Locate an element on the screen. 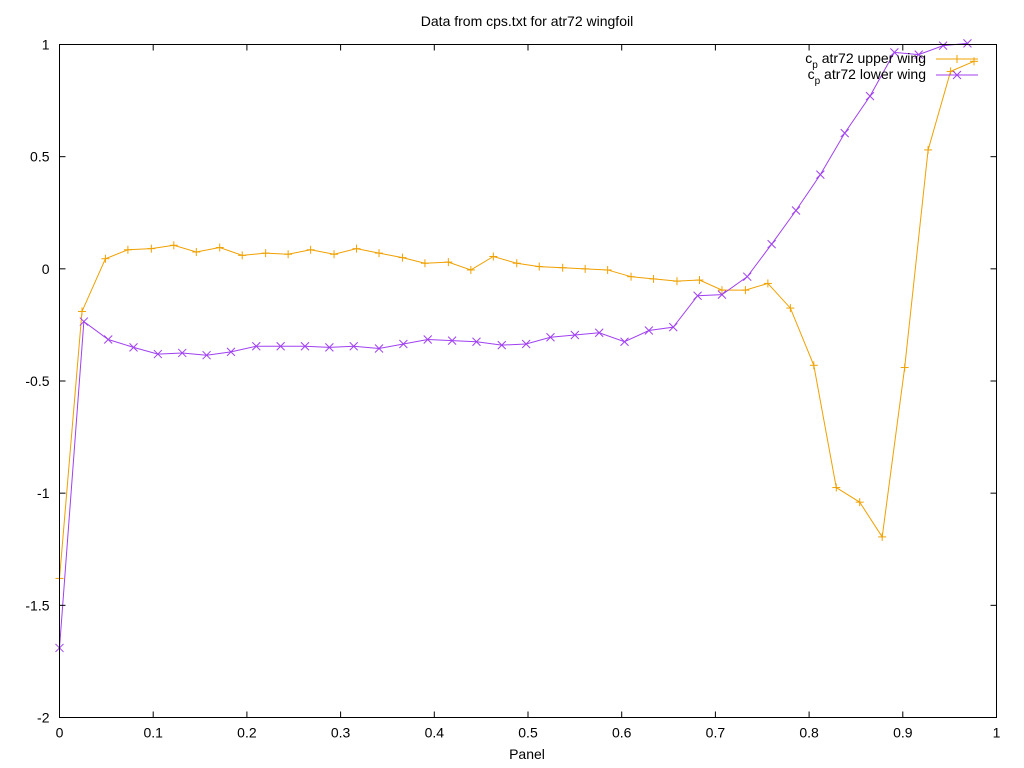  x-tick-label: 0.1 is located at coordinates (153, 733).